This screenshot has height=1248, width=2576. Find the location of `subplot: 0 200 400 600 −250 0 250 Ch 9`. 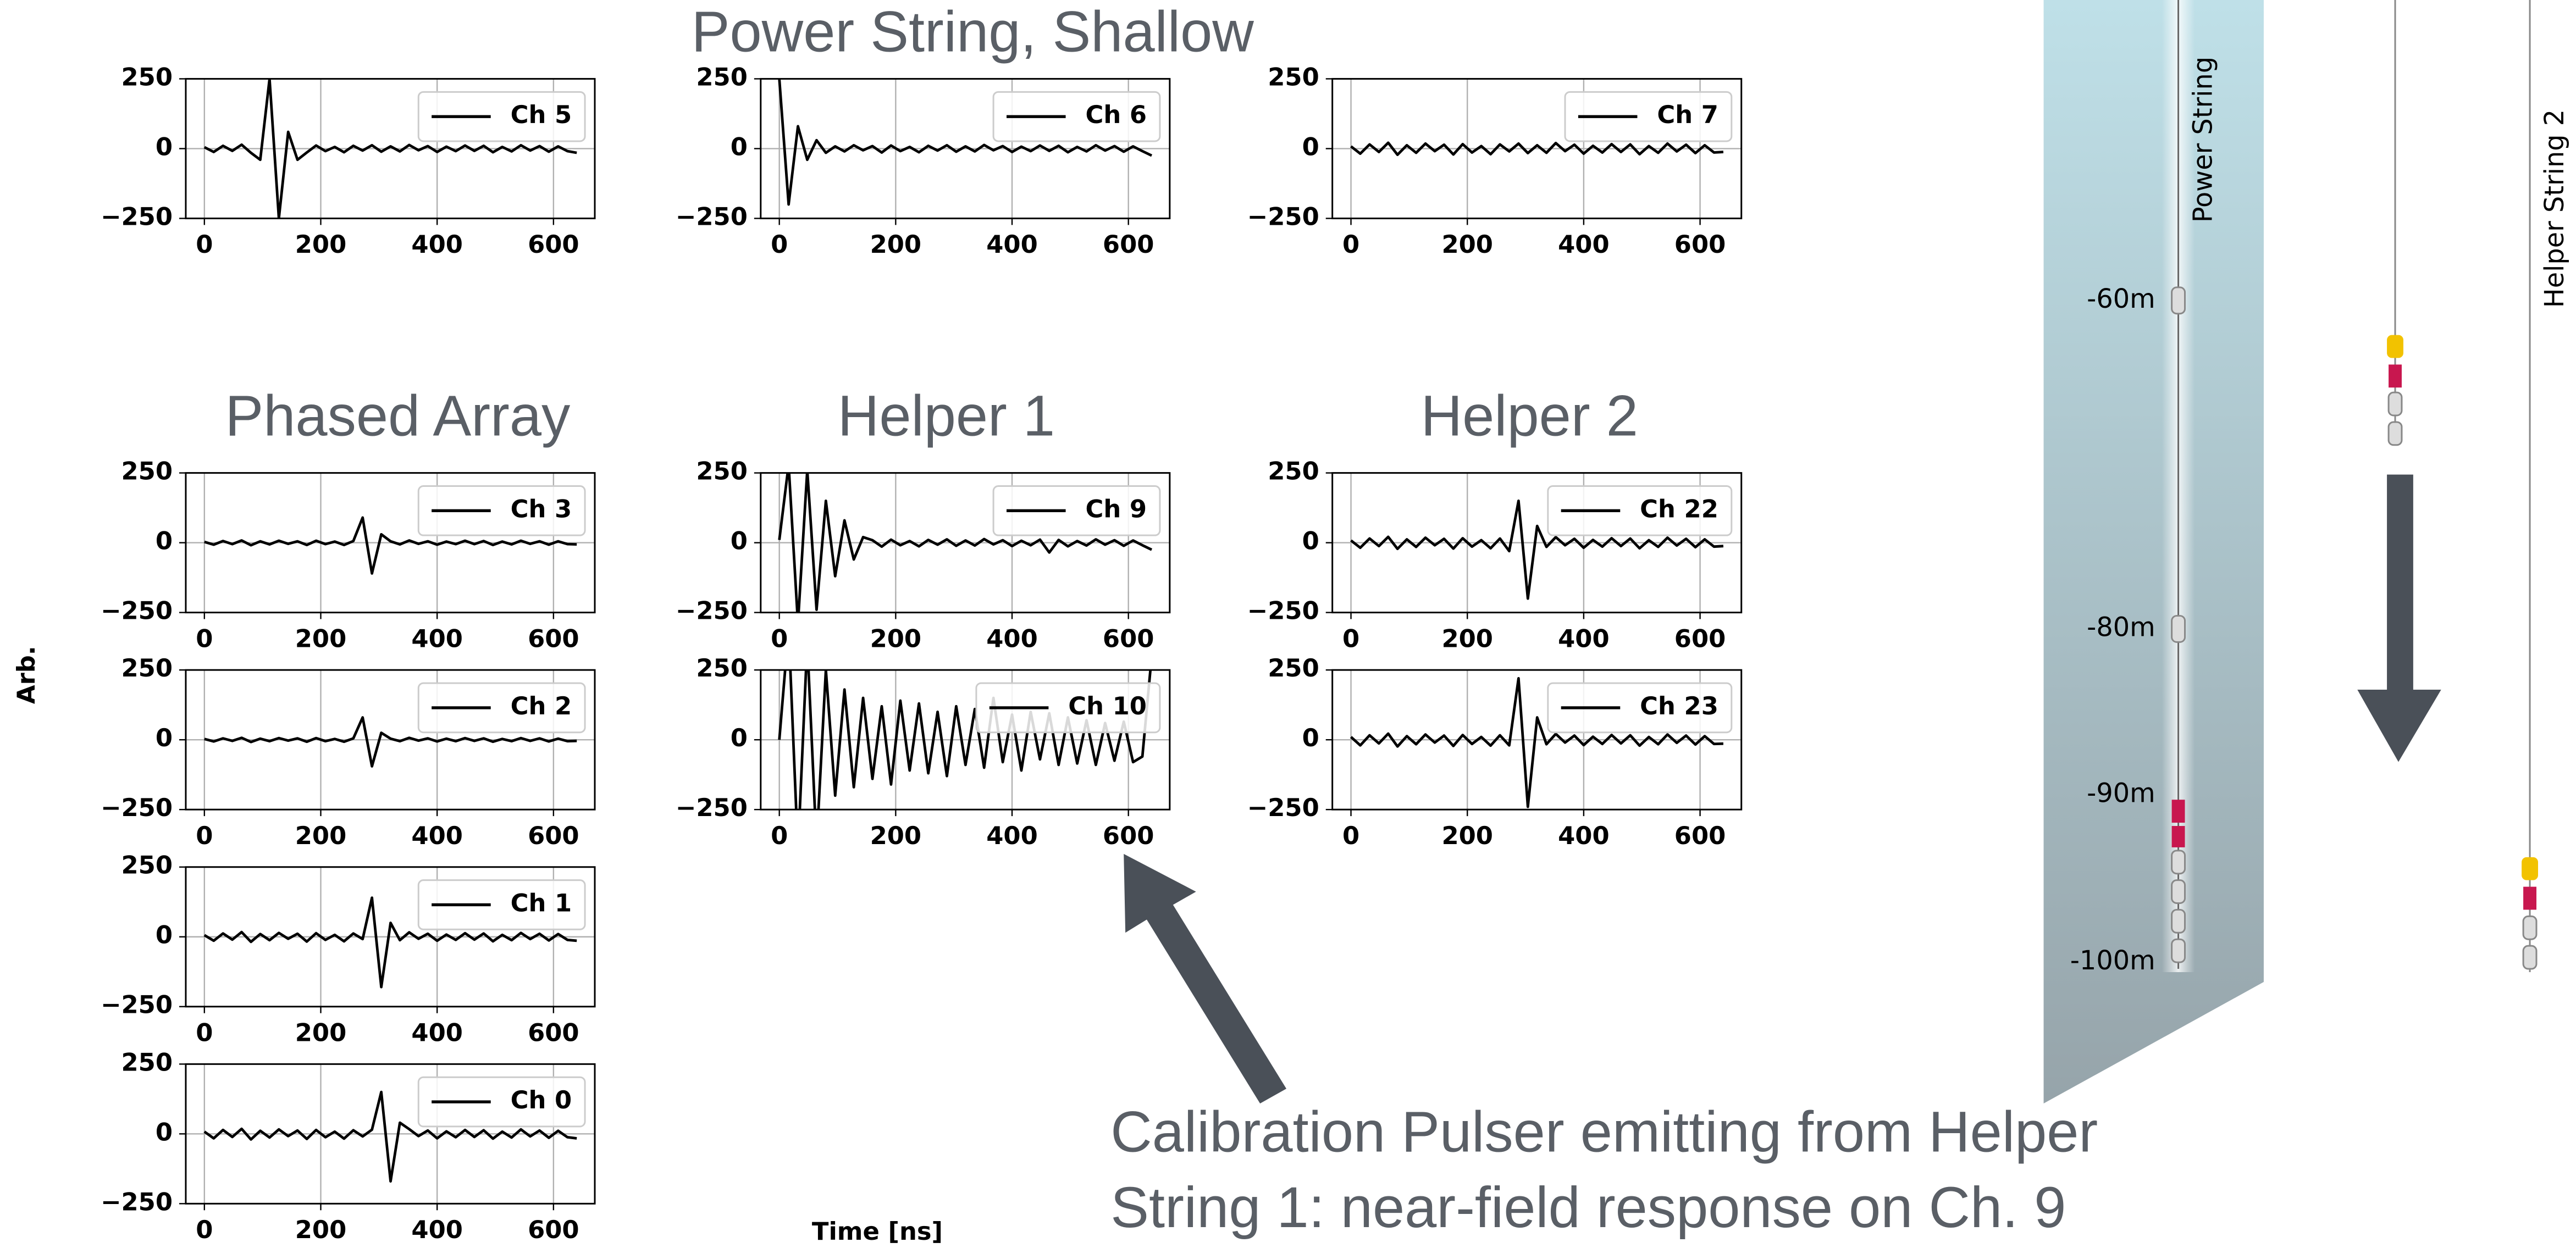

subplot: 0 200 400 600 −250 0 250 Ch 9 is located at coordinates (923, 555).